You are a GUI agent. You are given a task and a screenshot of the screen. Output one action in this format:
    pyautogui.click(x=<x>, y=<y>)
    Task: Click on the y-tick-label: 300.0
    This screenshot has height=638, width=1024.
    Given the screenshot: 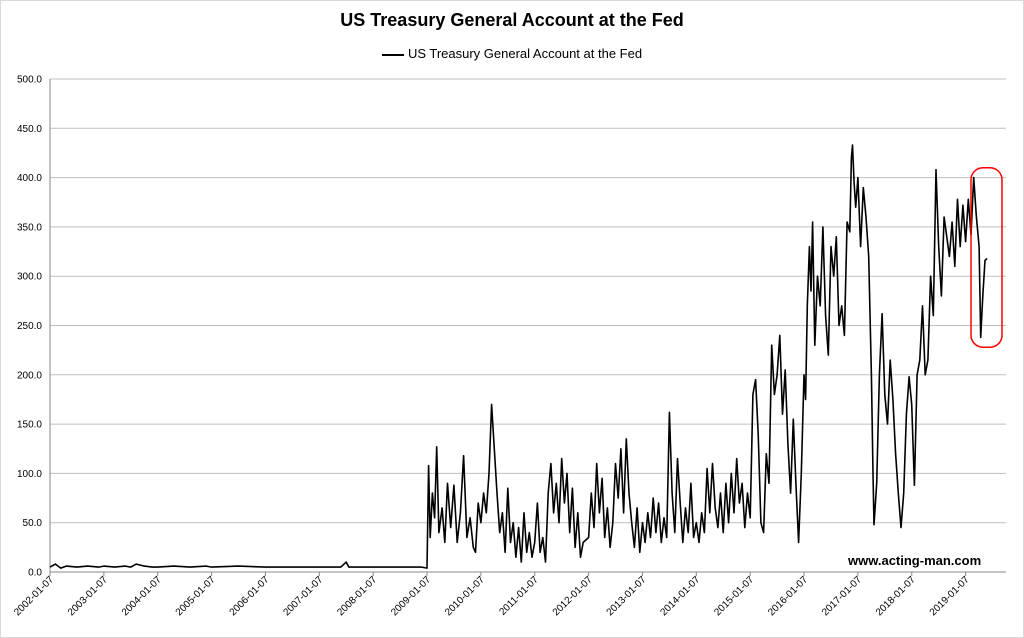 What is the action you would take?
    pyautogui.click(x=29, y=277)
    